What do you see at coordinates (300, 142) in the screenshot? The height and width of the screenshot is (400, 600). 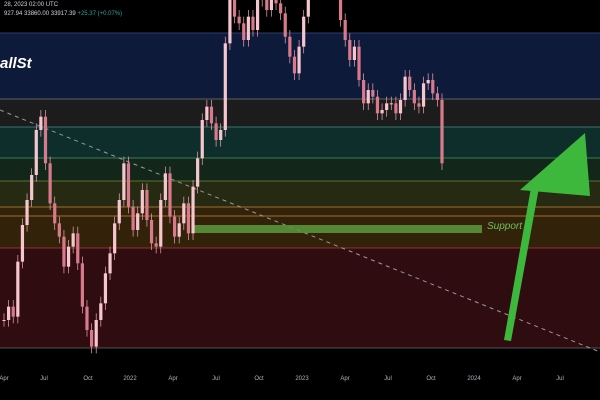 I see `zone-teal` at bounding box center [300, 142].